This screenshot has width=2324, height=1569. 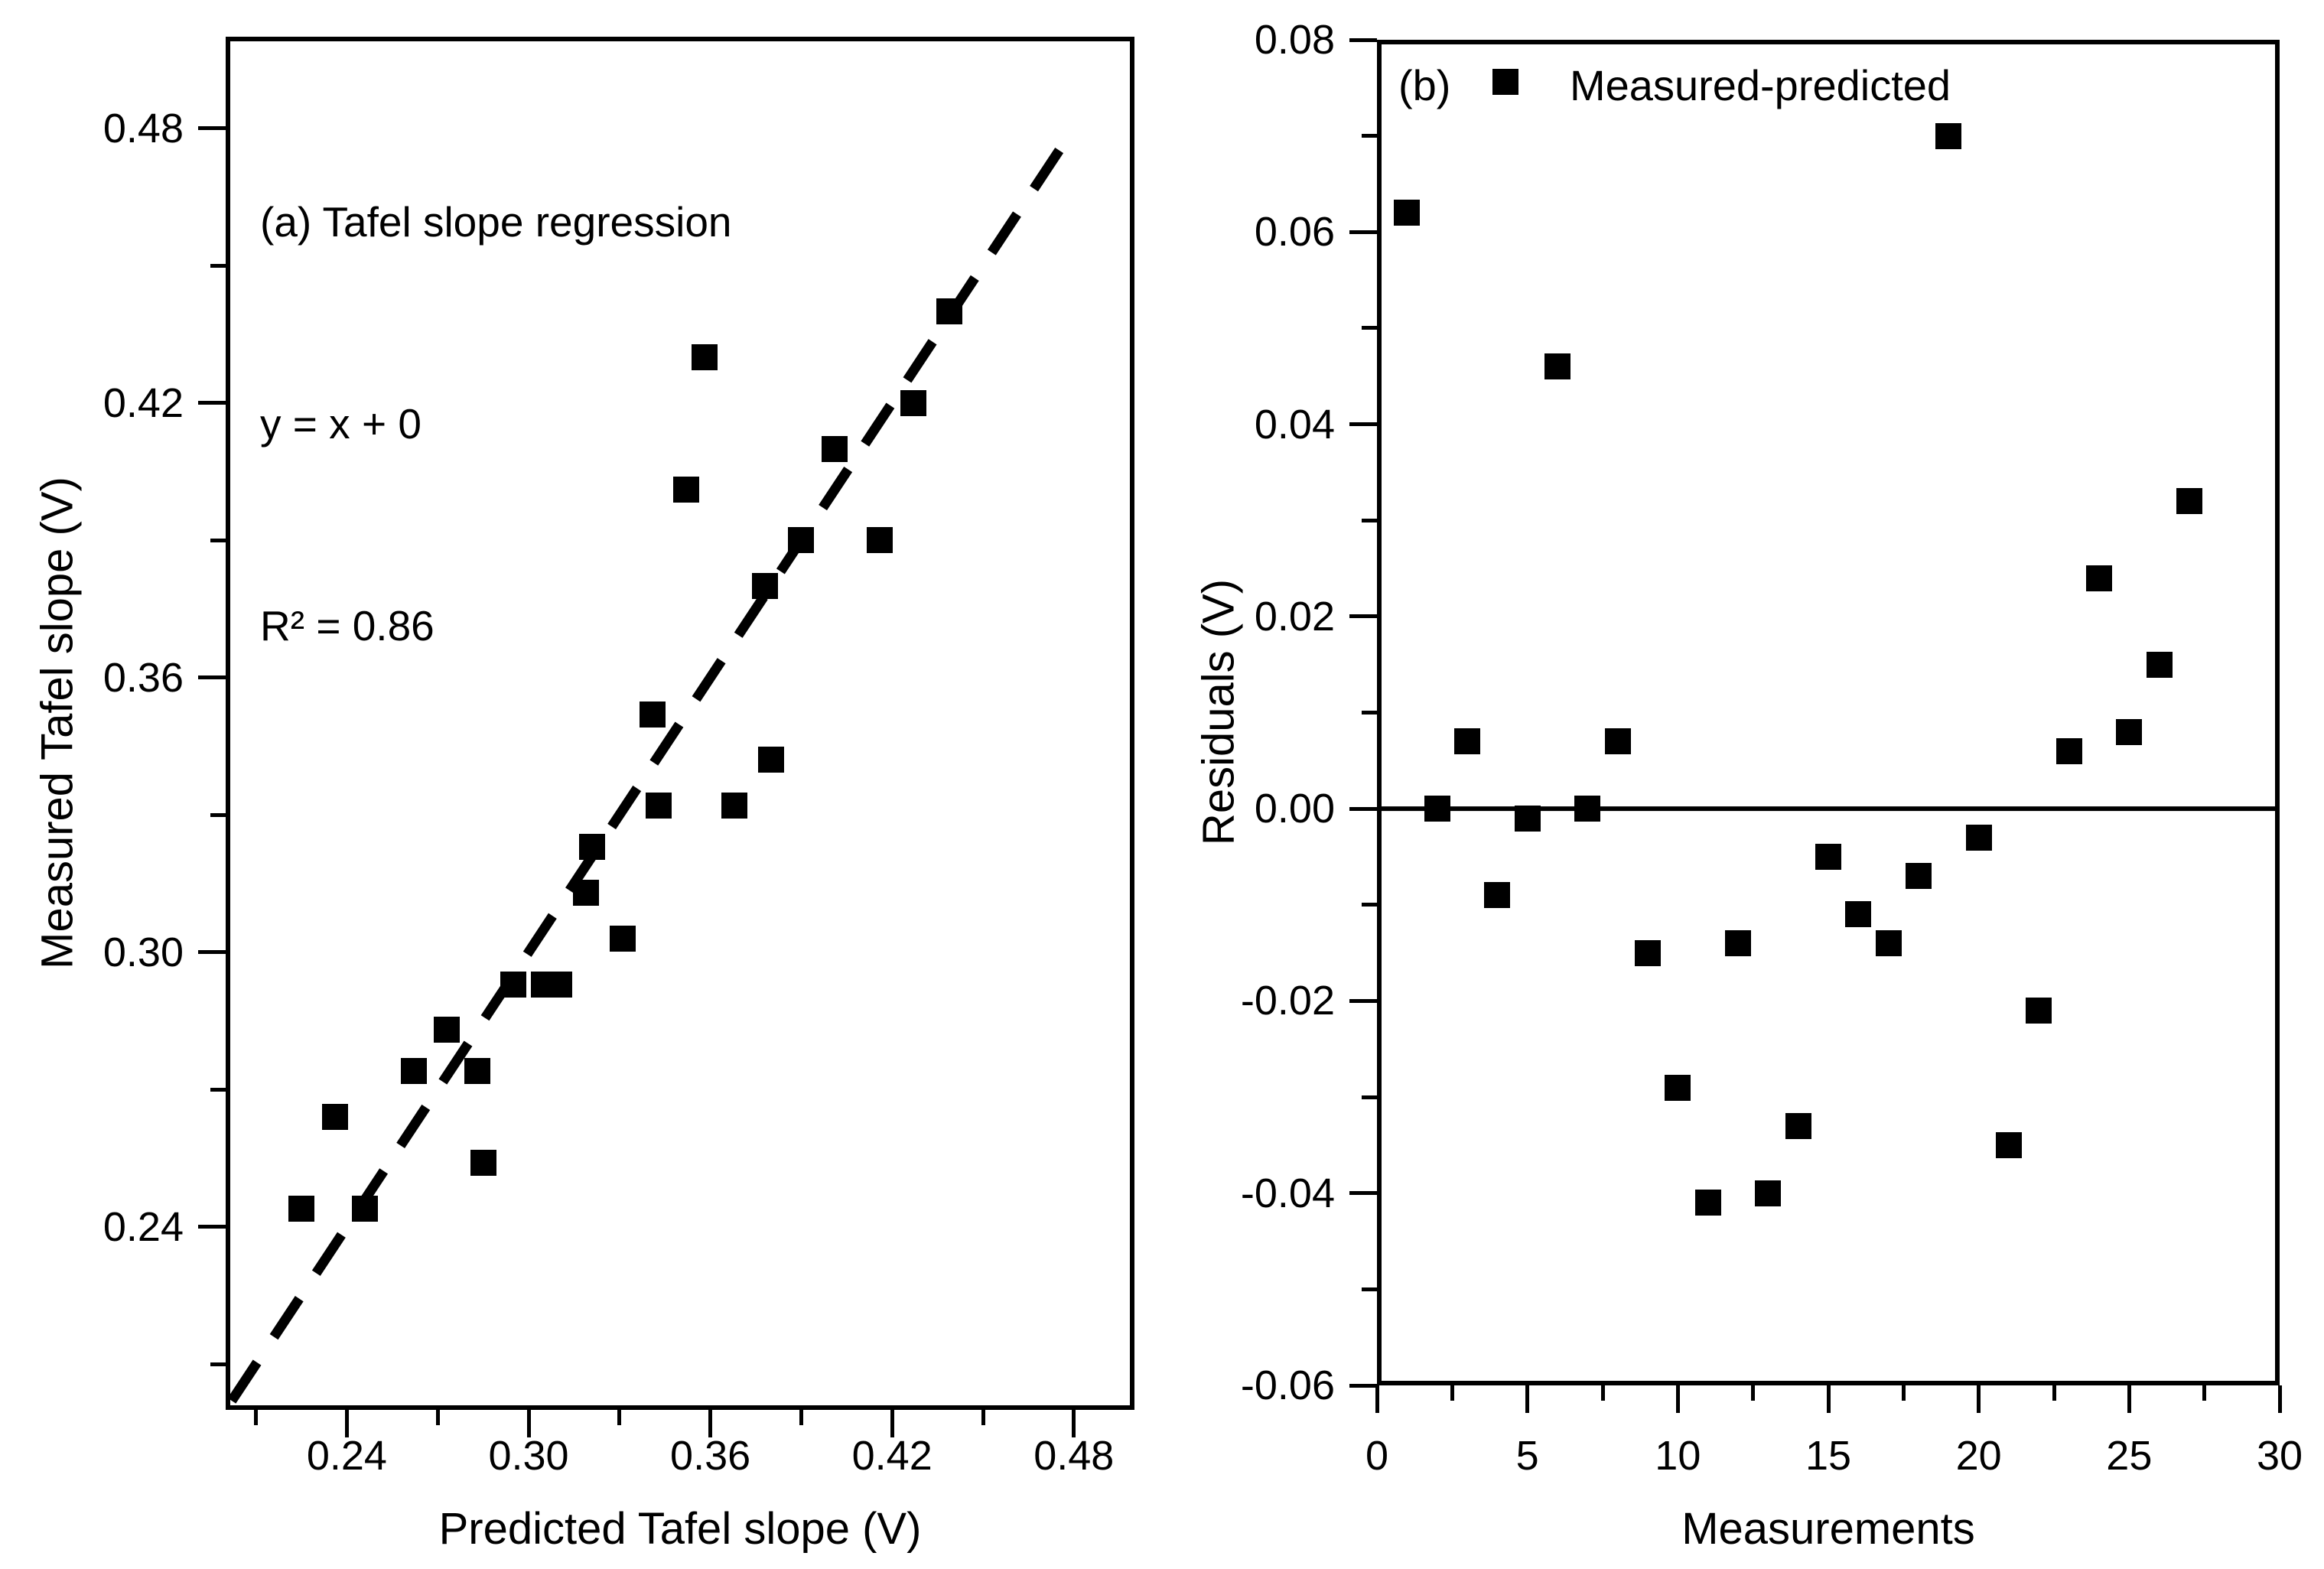 I want to click on panel-b-label: (b), so click(x=1424, y=85).